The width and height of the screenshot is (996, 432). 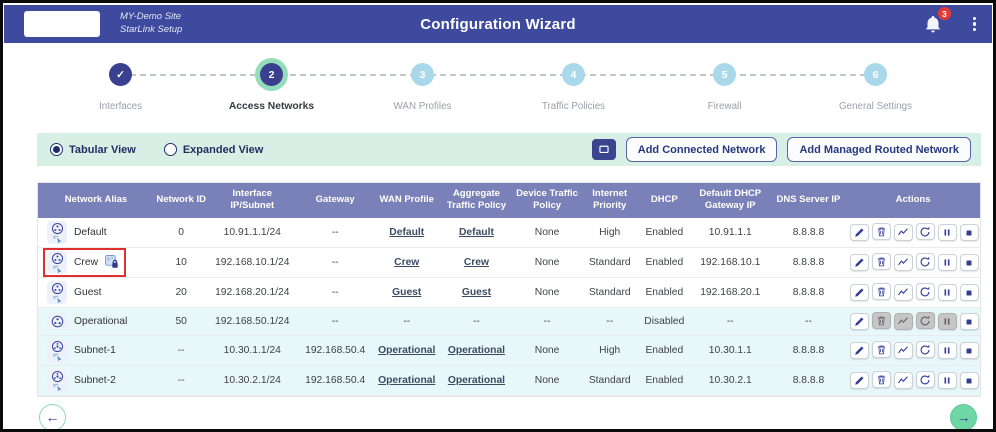 What do you see at coordinates (407, 292) in the screenshot?
I see `wan-profile-link: Guest` at bounding box center [407, 292].